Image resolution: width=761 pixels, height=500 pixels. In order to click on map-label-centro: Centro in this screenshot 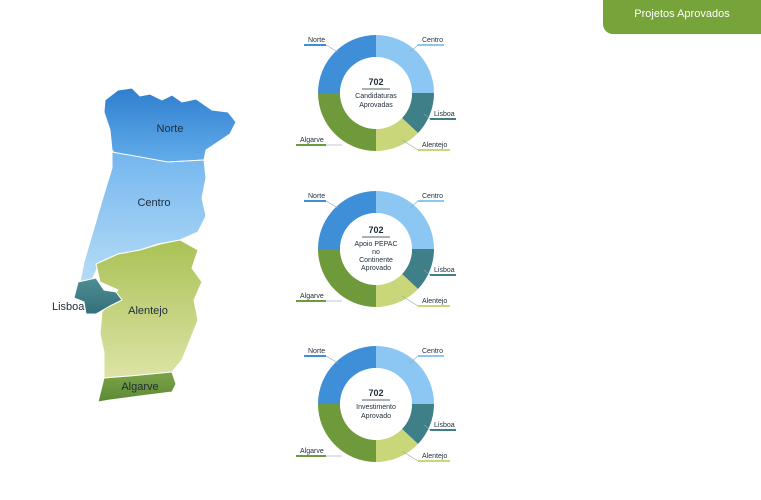, I will do `click(153, 203)`.